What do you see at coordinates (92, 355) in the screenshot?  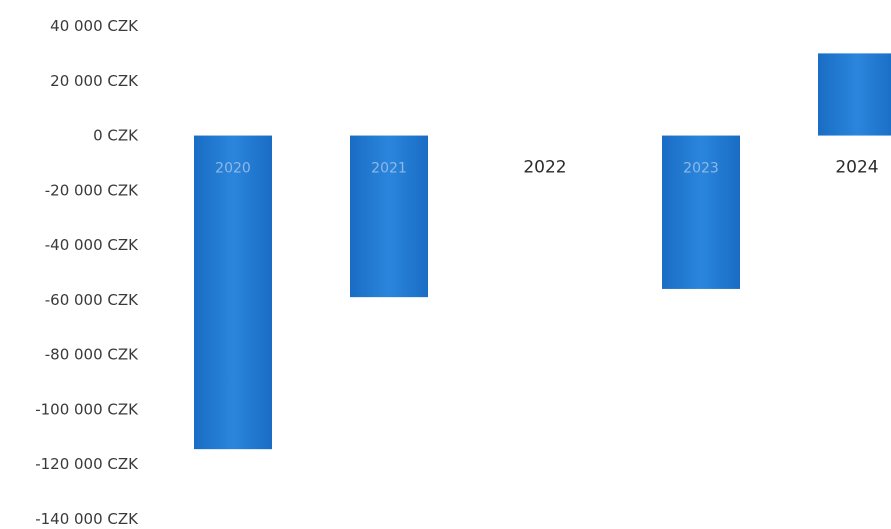 I see `y-tick-label: -80 000 CZK` at bounding box center [92, 355].